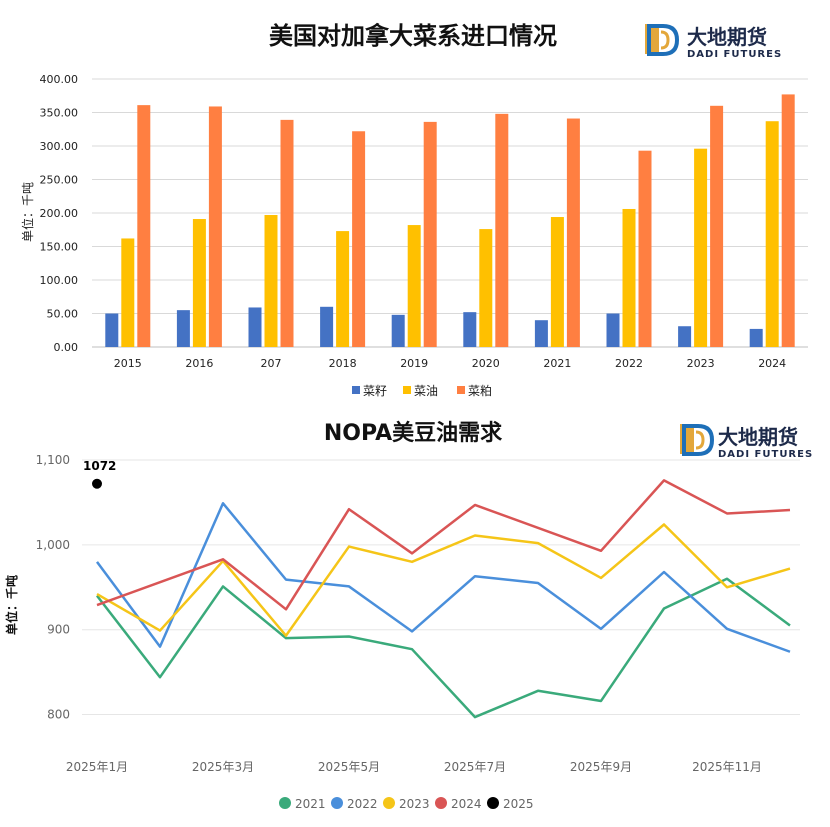 The height and width of the screenshot is (827, 830). What do you see at coordinates (475, 767) in the screenshot?
I see `x-tick-label: 2025年7月` at bounding box center [475, 767].